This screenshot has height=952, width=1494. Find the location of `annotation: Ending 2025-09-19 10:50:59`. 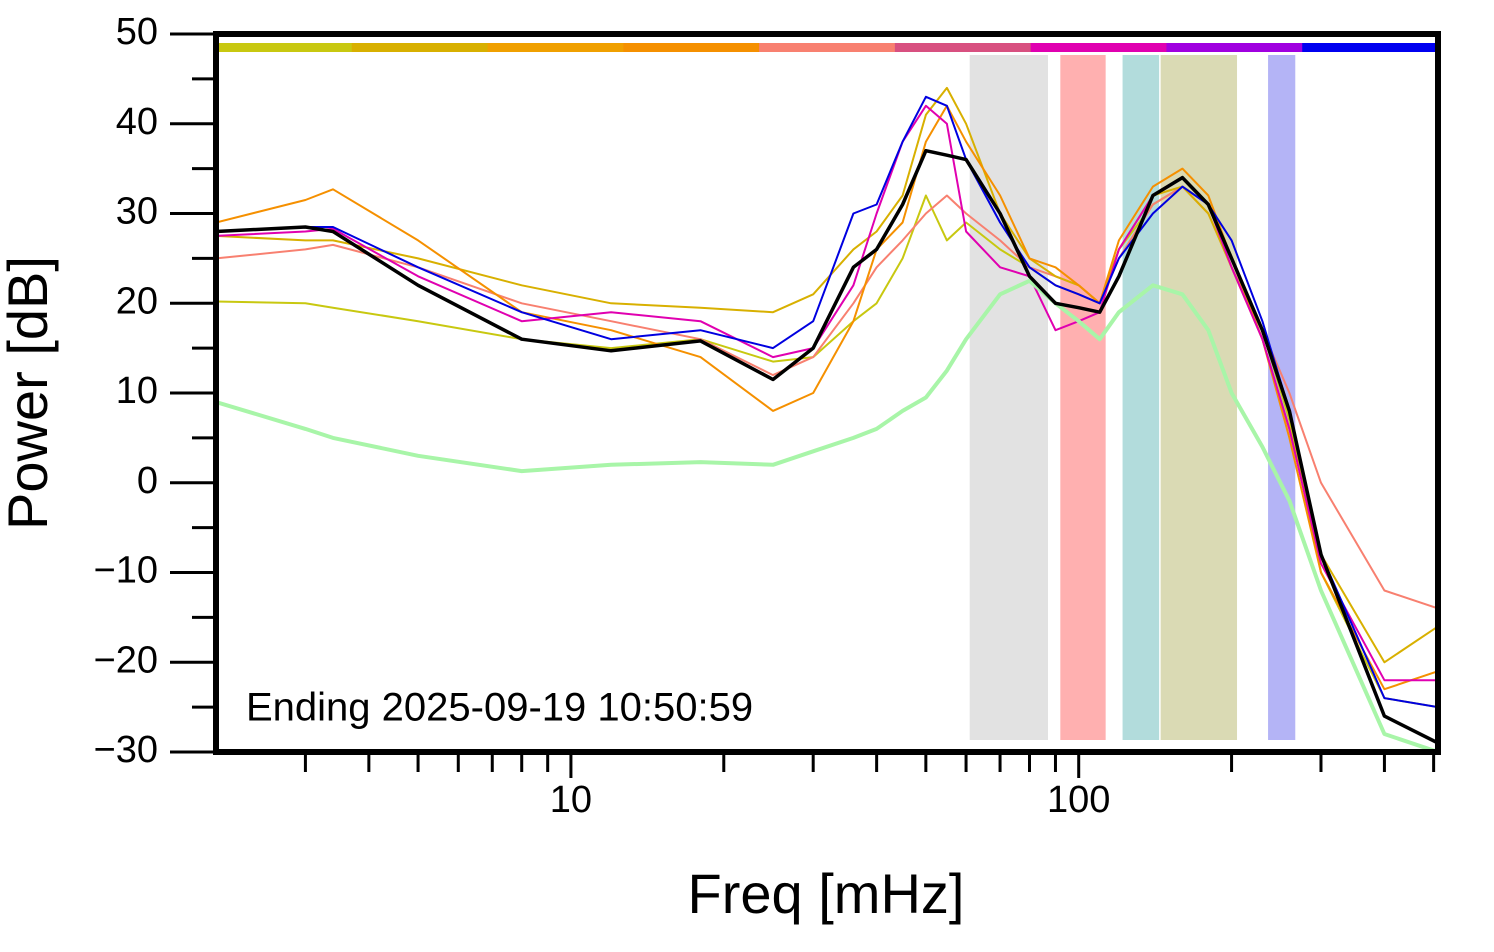

annotation: Ending 2025-09-19 10:50:59 is located at coordinates (499, 708).